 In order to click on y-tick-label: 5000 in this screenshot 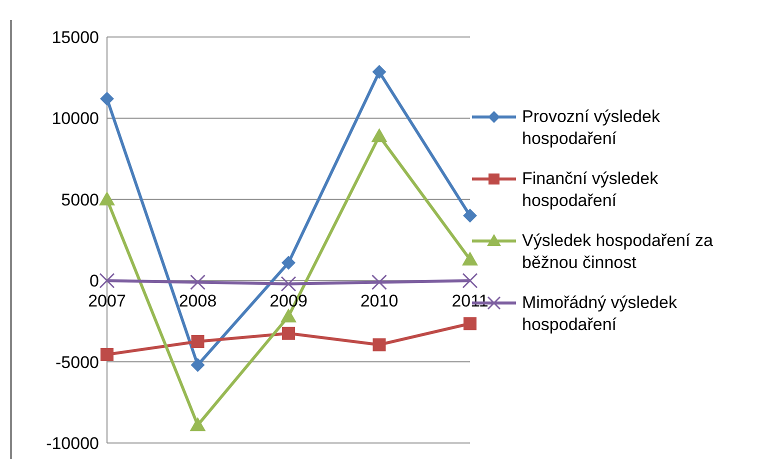, I will do `click(80, 200)`.